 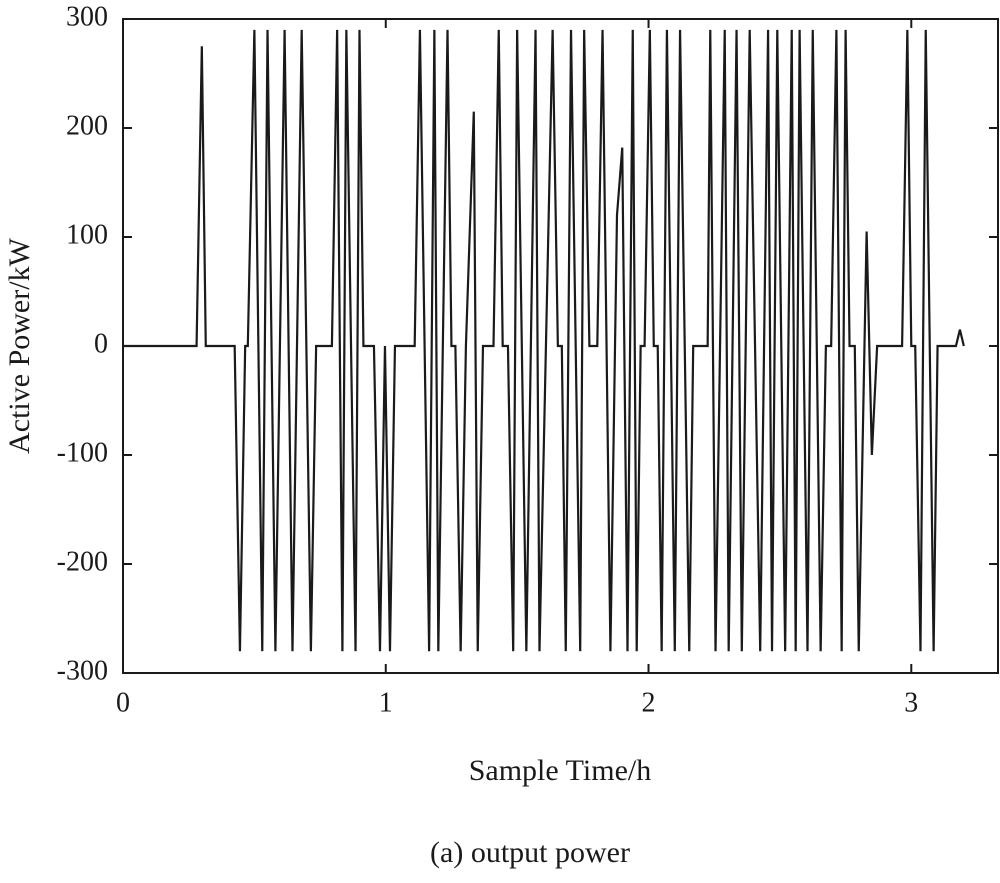 I want to click on y-tick-label: -200, so click(x=82, y=561).